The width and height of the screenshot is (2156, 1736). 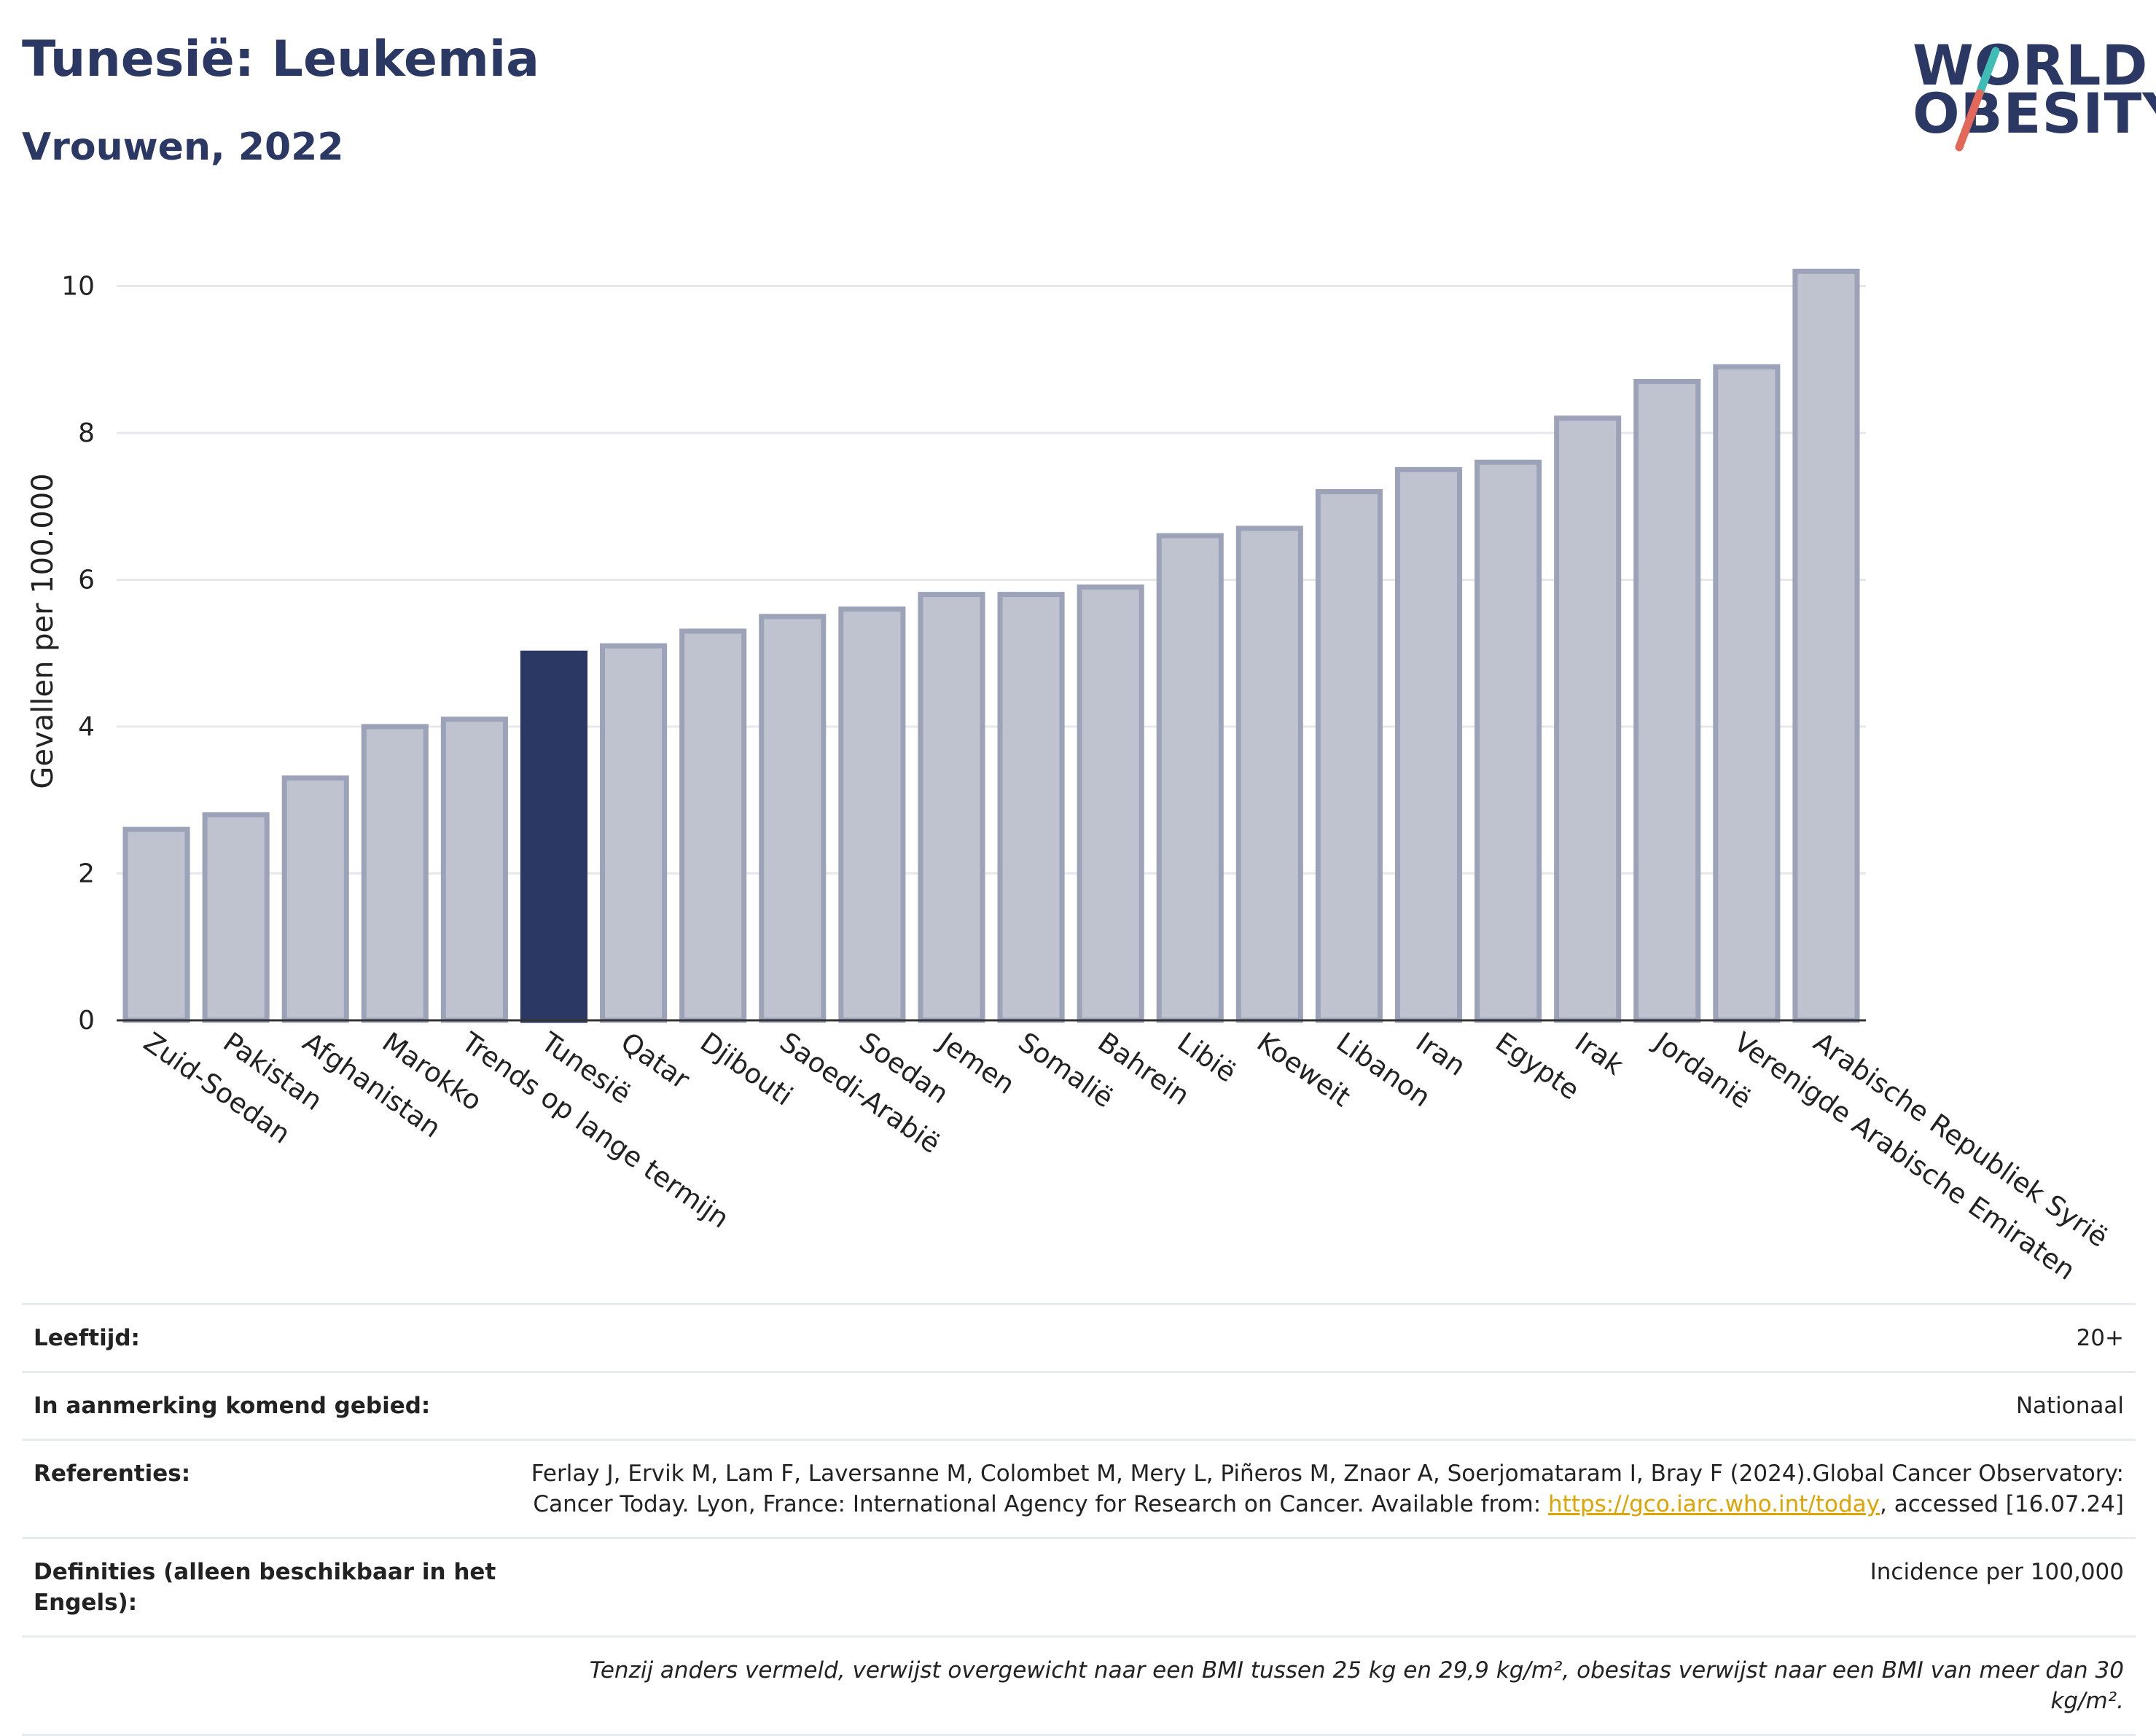 What do you see at coordinates (2002, 1504) in the screenshot?
I see `references-accessed: , accessed [16.07.24]` at bounding box center [2002, 1504].